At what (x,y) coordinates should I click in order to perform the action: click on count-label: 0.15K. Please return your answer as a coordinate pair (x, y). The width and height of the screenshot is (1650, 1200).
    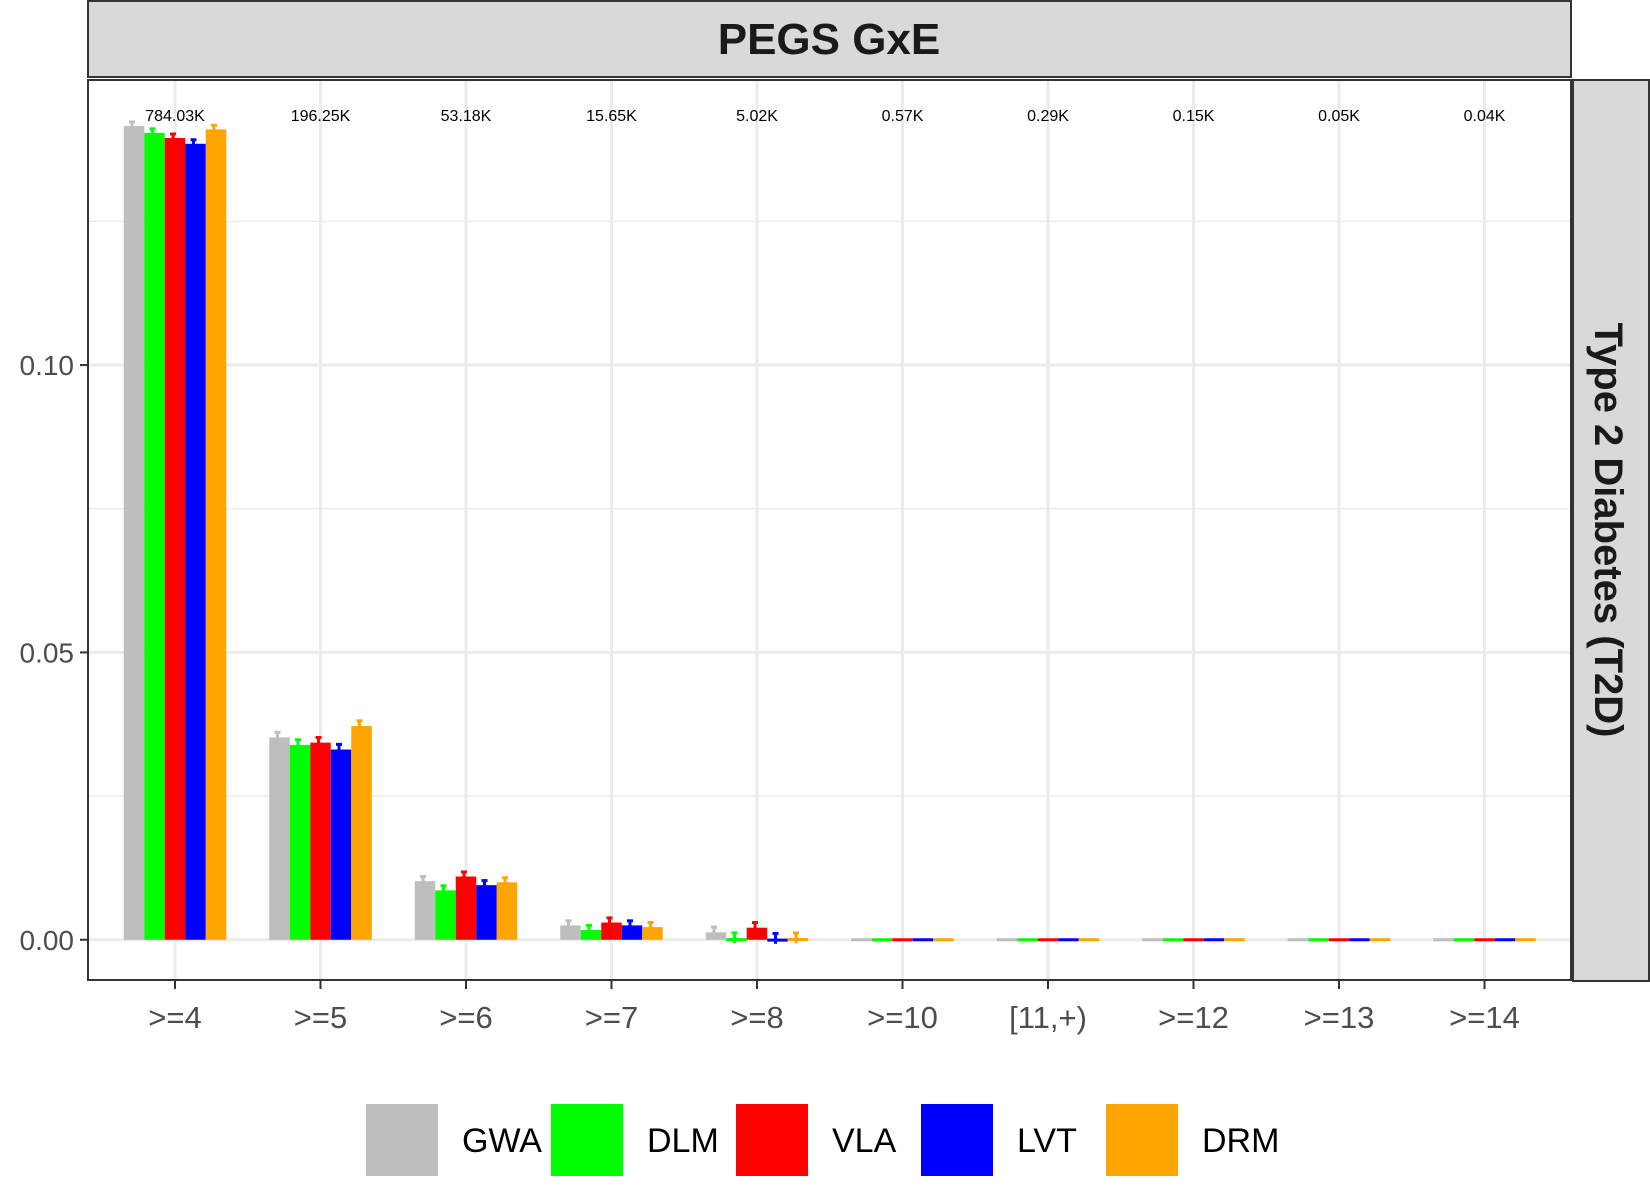
    Looking at the image, I should click on (1194, 116).